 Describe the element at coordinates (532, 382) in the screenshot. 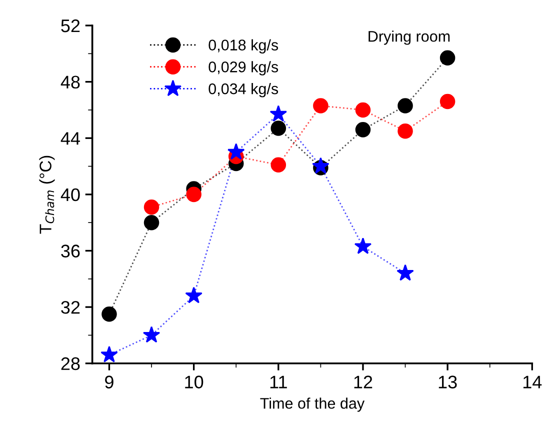

I see `x-tick-label: 14` at that location.